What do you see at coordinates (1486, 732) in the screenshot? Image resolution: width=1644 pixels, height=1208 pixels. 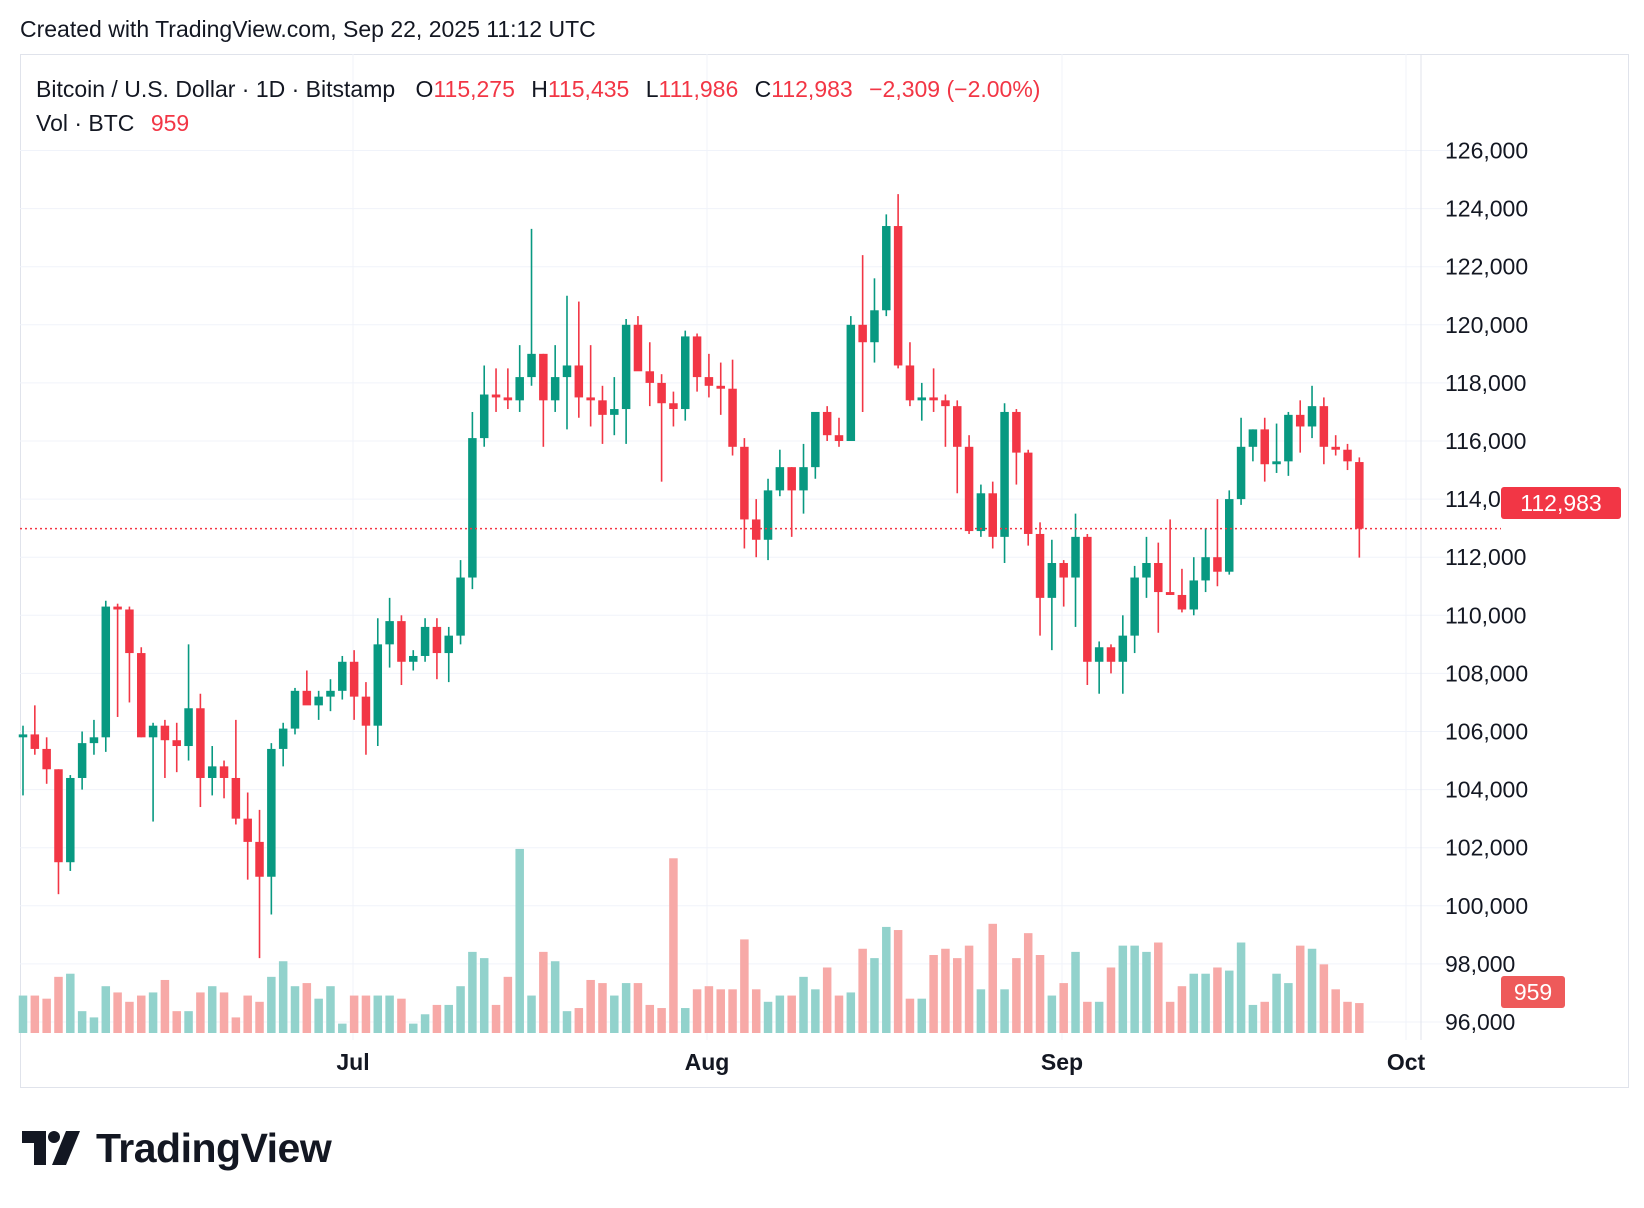 I see `y-tick-label: 106,000` at bounding box center [1486, 732].